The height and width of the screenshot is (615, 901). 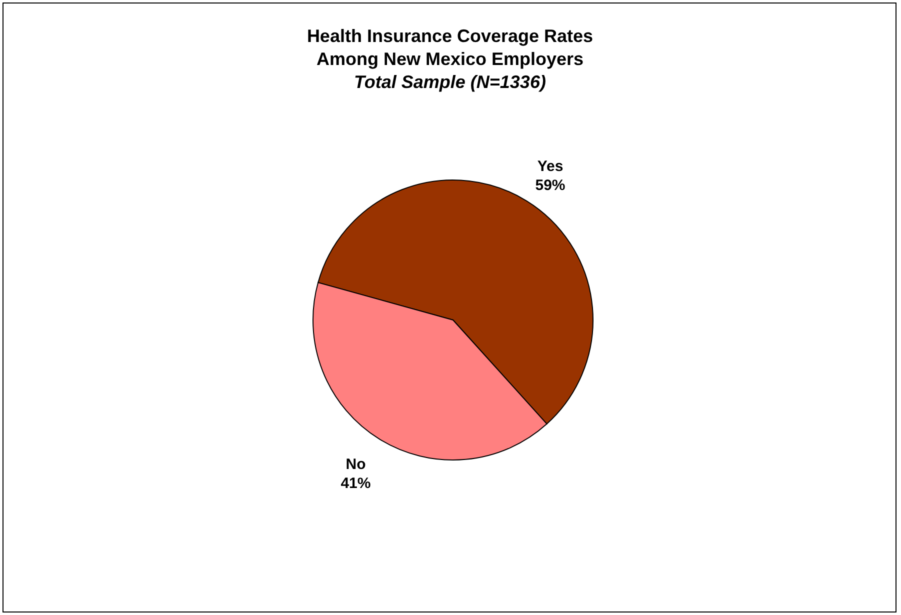 I want to click on chart-title: Health Insurance Coverage Rates Among New Mexico Employers, so click(x=450, y=47).